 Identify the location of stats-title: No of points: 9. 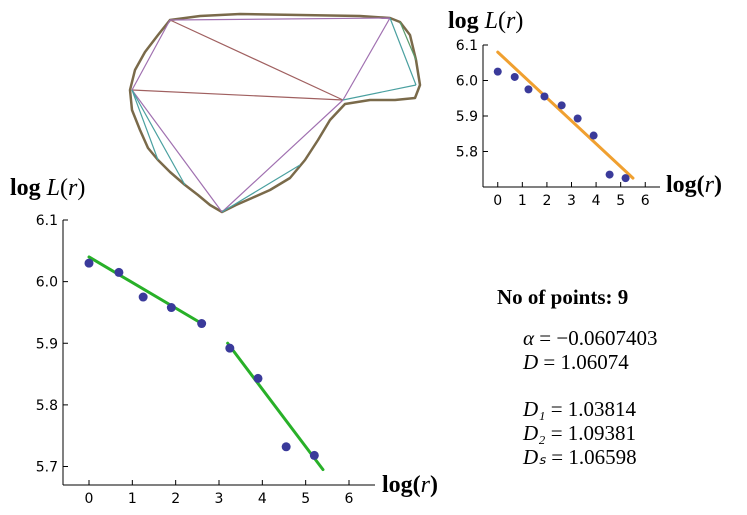
(562, 297).